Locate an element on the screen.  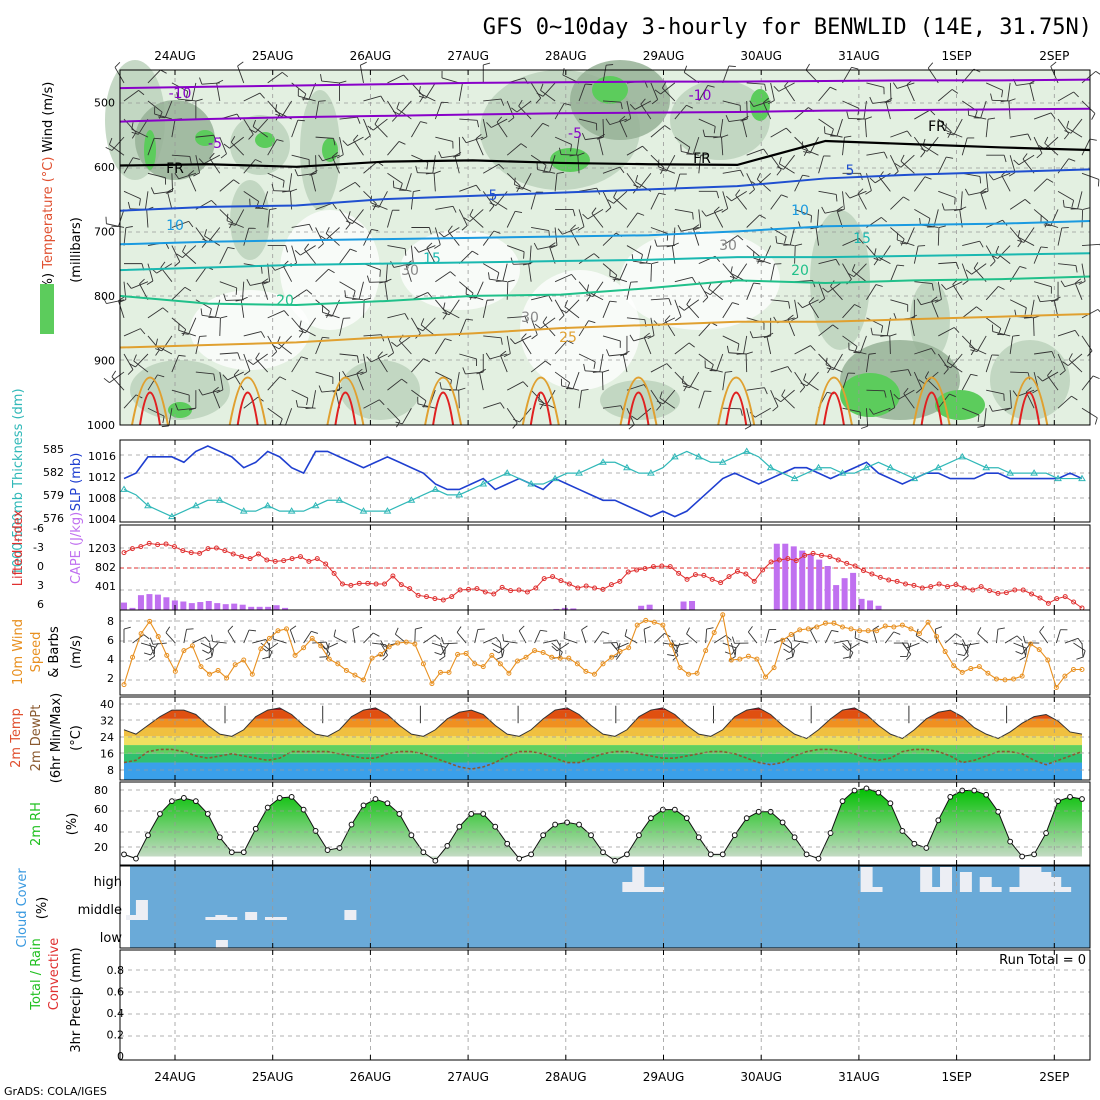
slp-tick: 1008 is located at coordinates (102, 498).